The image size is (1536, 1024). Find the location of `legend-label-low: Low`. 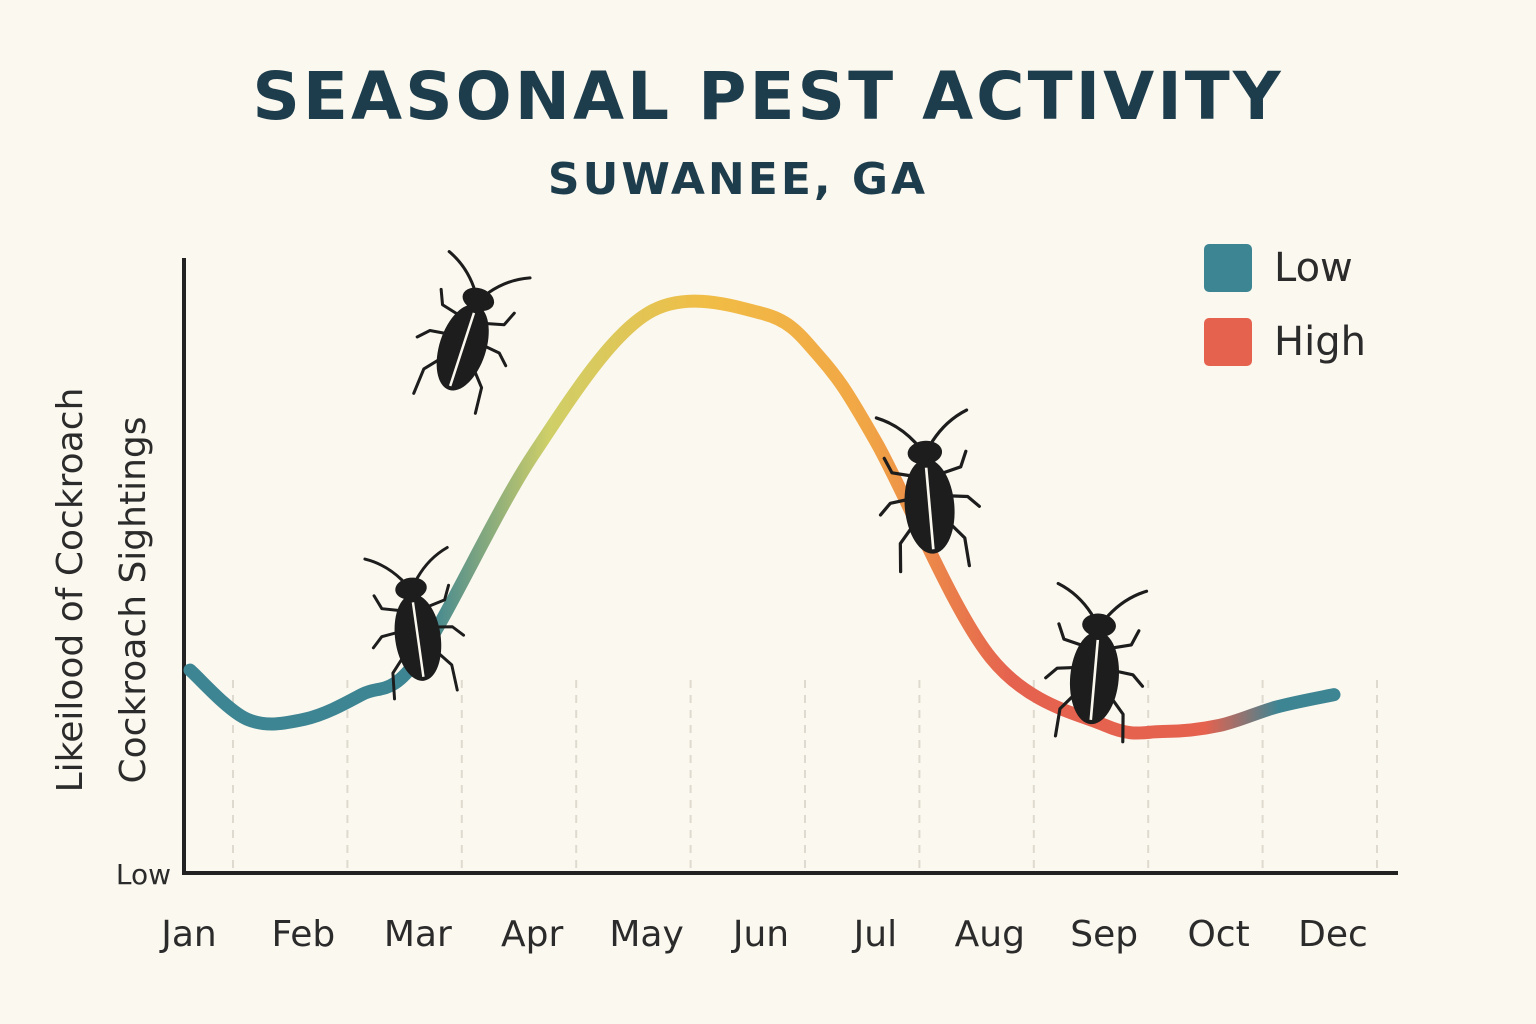

legend-label-low: Low is located at coordinates (1313, 268).